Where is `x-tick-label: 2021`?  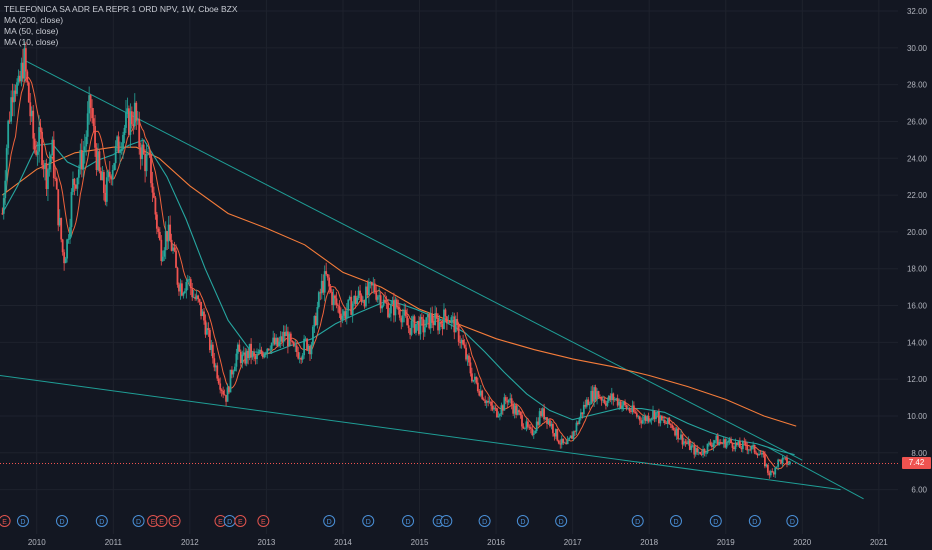
x-tick-label: 2021 is located at coordinates (879, 542).